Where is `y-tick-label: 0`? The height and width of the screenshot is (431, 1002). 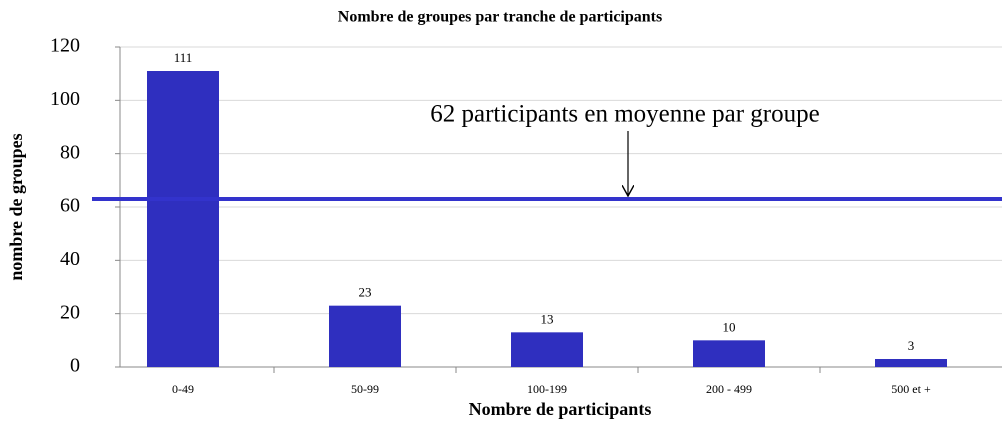 y-tick-label: 0 is located at coordinates (75, 366).